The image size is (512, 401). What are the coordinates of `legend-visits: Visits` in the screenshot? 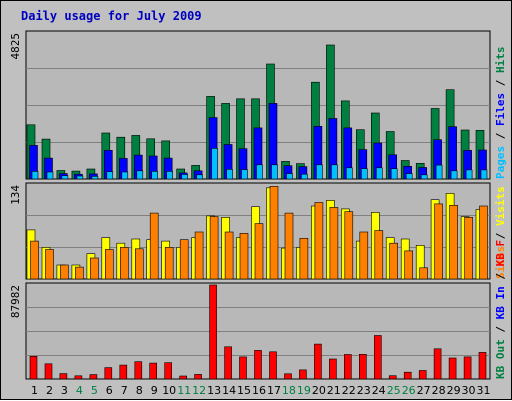 It's located at (500, 206).